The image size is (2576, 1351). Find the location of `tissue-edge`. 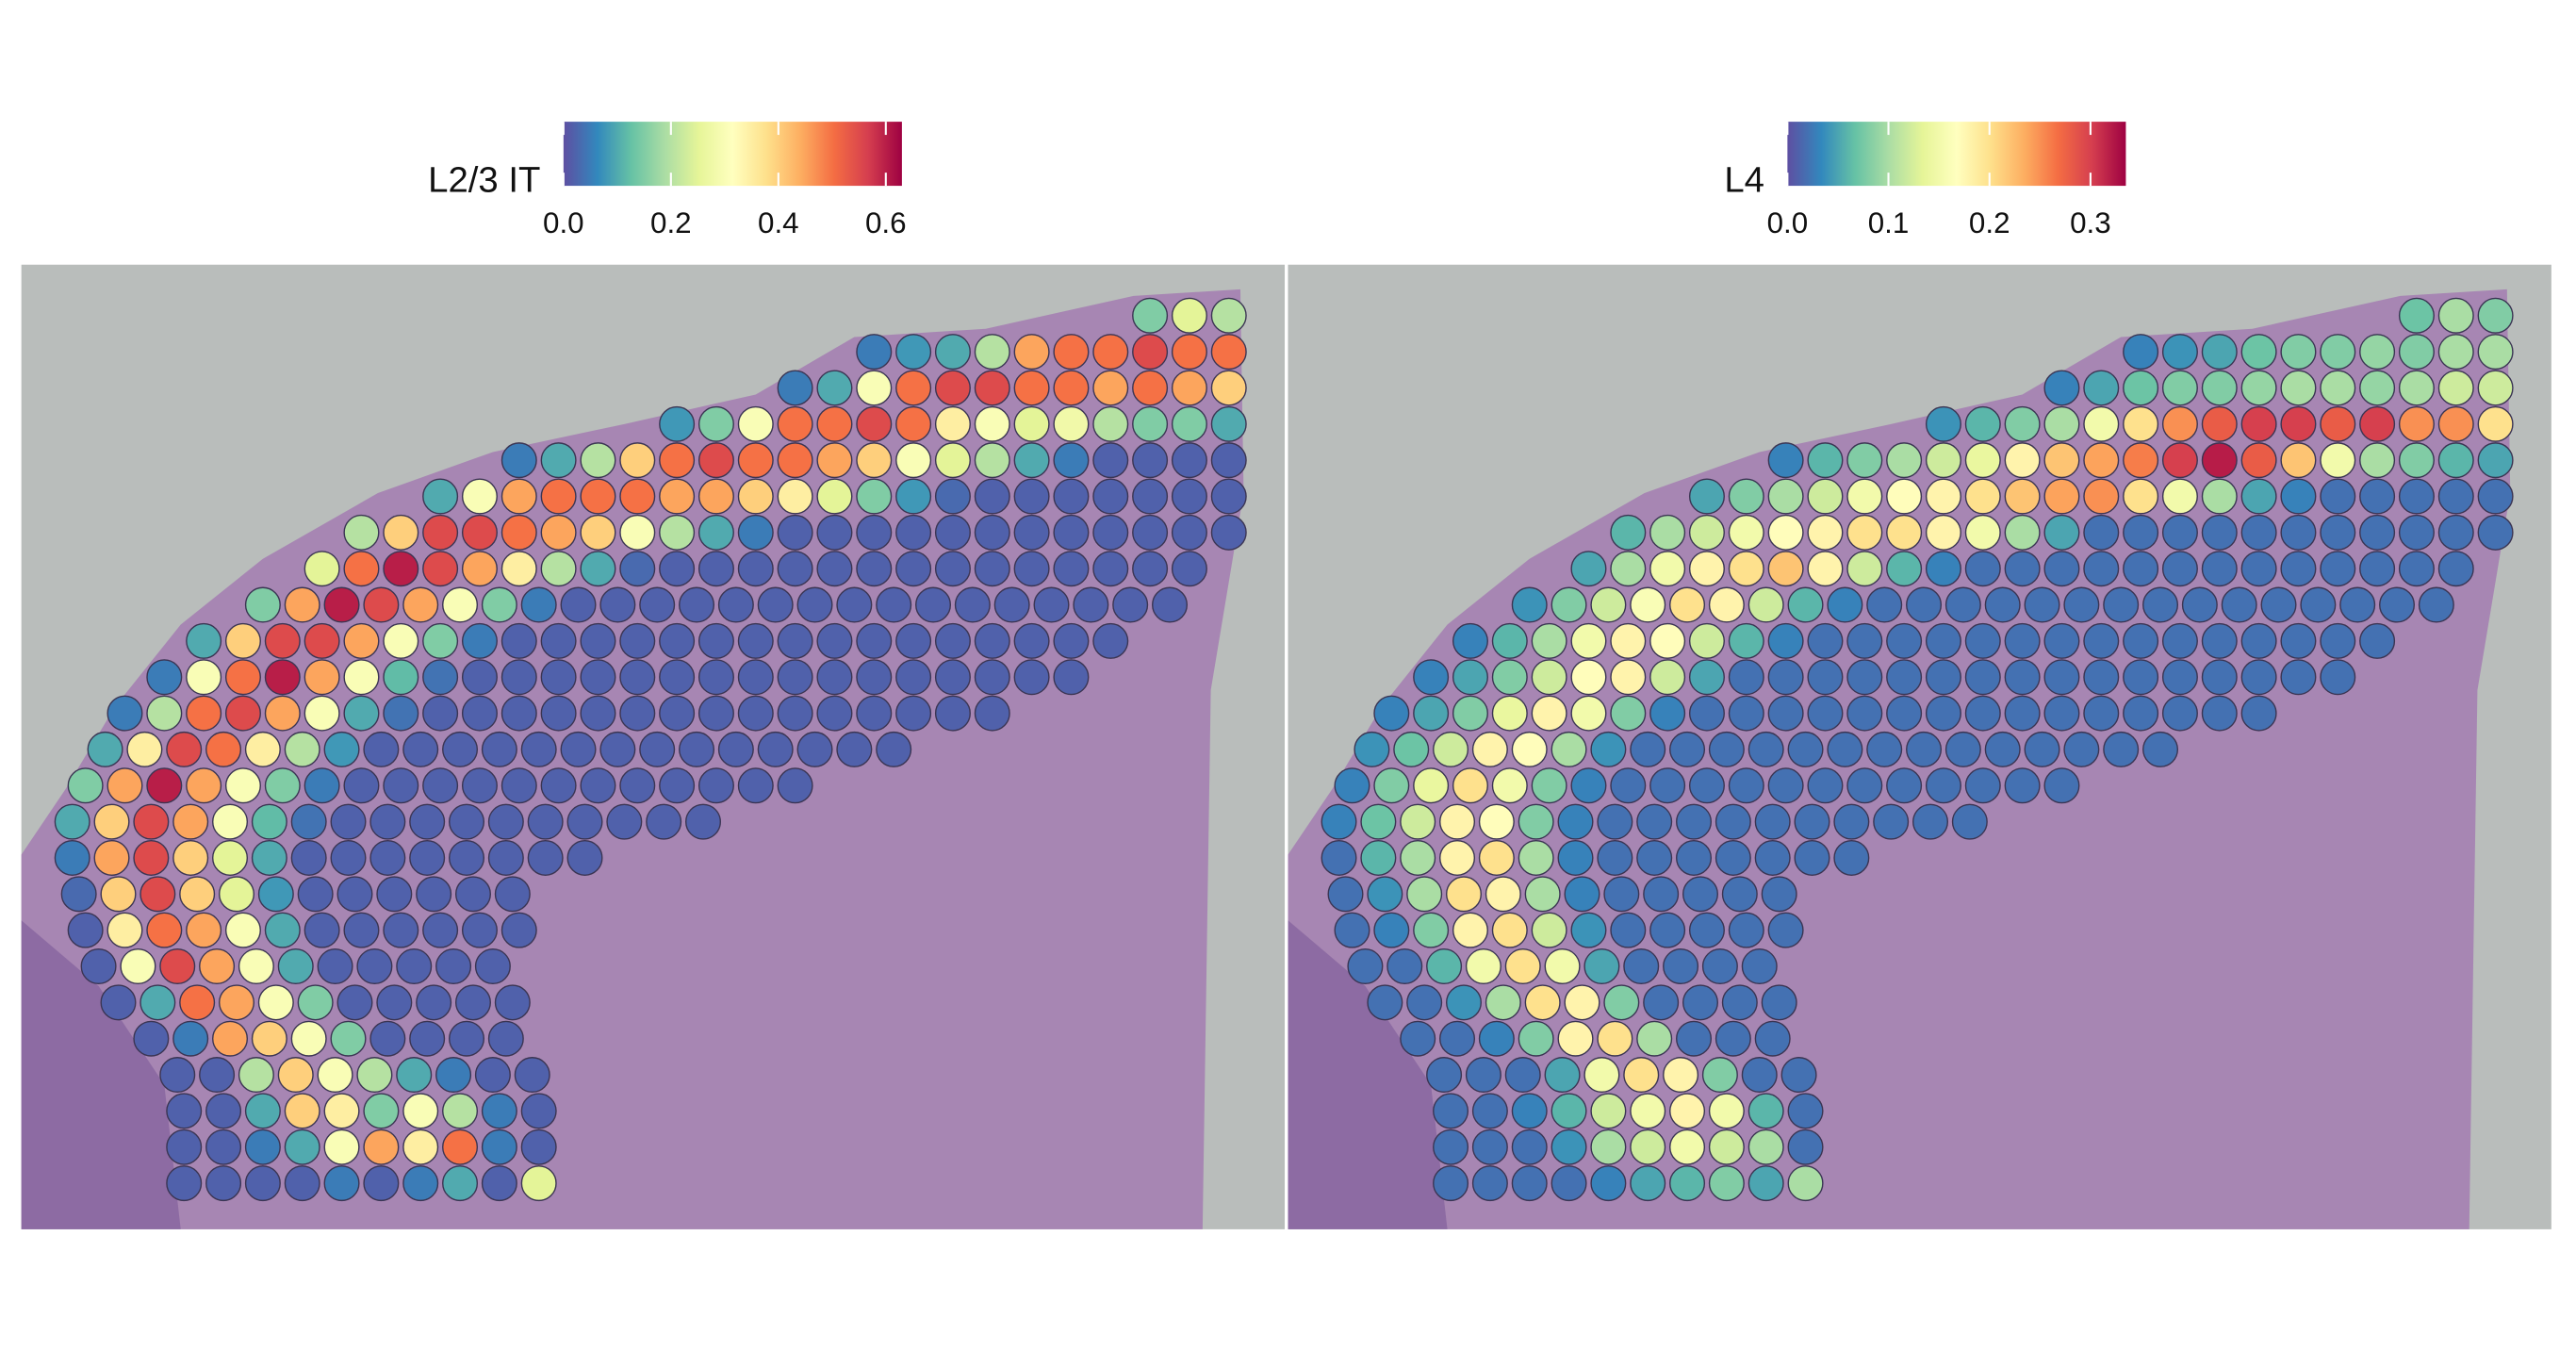

tissue-edge is located at coordinates (1368, 1075).